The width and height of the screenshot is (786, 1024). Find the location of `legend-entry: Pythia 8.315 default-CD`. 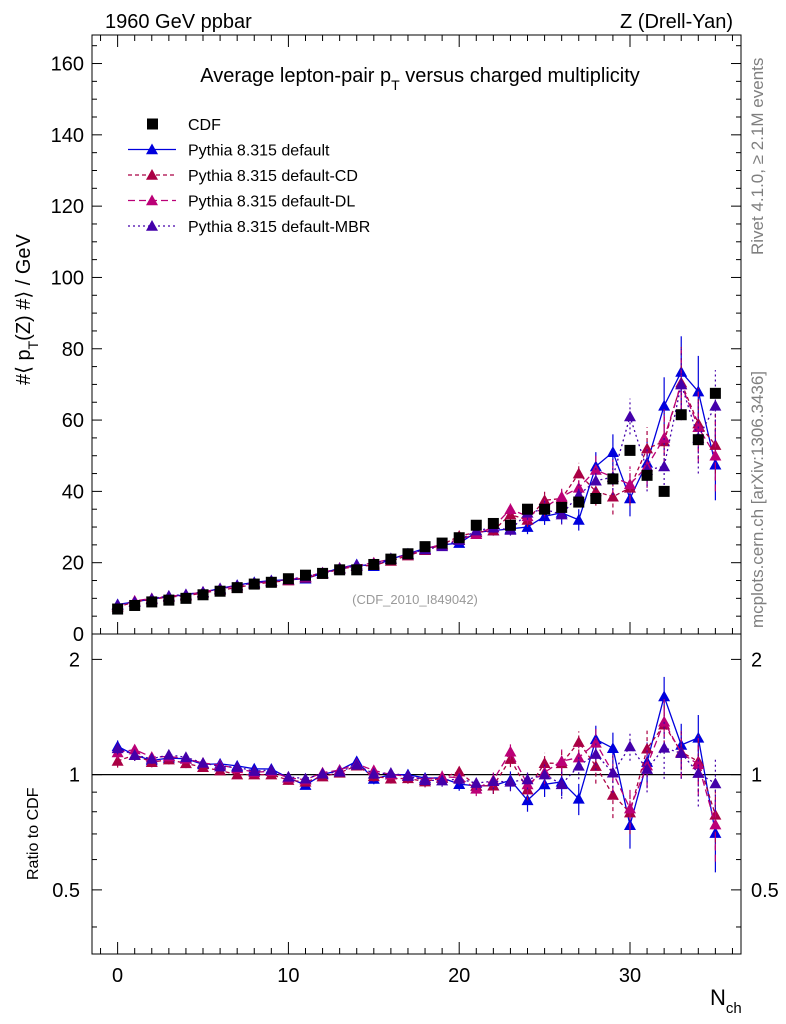

legend-entry: Pythia 8.315 default-CD is located at coordinates (243, 176).